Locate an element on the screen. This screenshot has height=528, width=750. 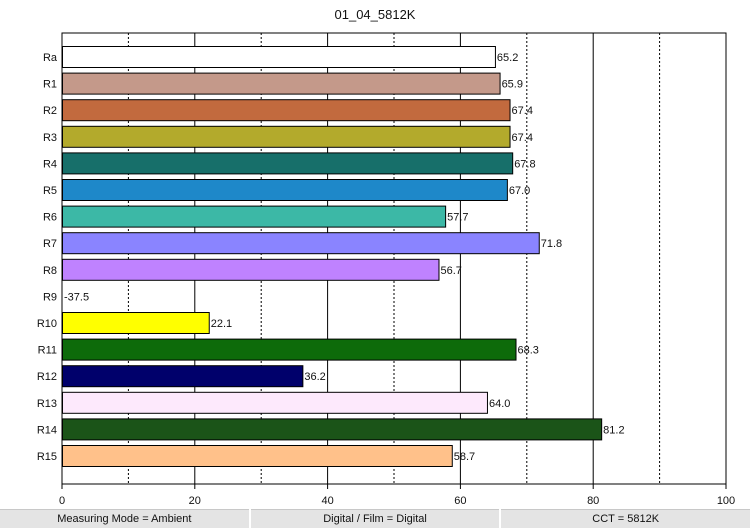
category-label: R13 is located at coordinates (47, 404).